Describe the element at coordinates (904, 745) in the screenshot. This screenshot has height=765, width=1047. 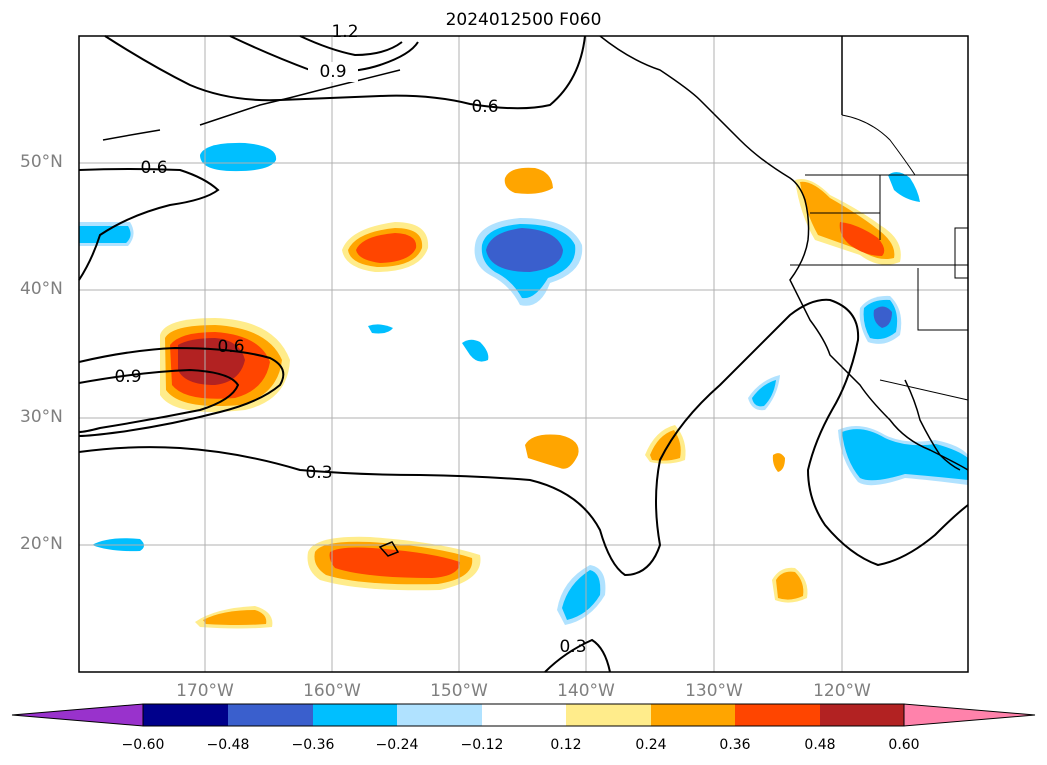
I see `colorbar-tick-label: 0.60` at that location.